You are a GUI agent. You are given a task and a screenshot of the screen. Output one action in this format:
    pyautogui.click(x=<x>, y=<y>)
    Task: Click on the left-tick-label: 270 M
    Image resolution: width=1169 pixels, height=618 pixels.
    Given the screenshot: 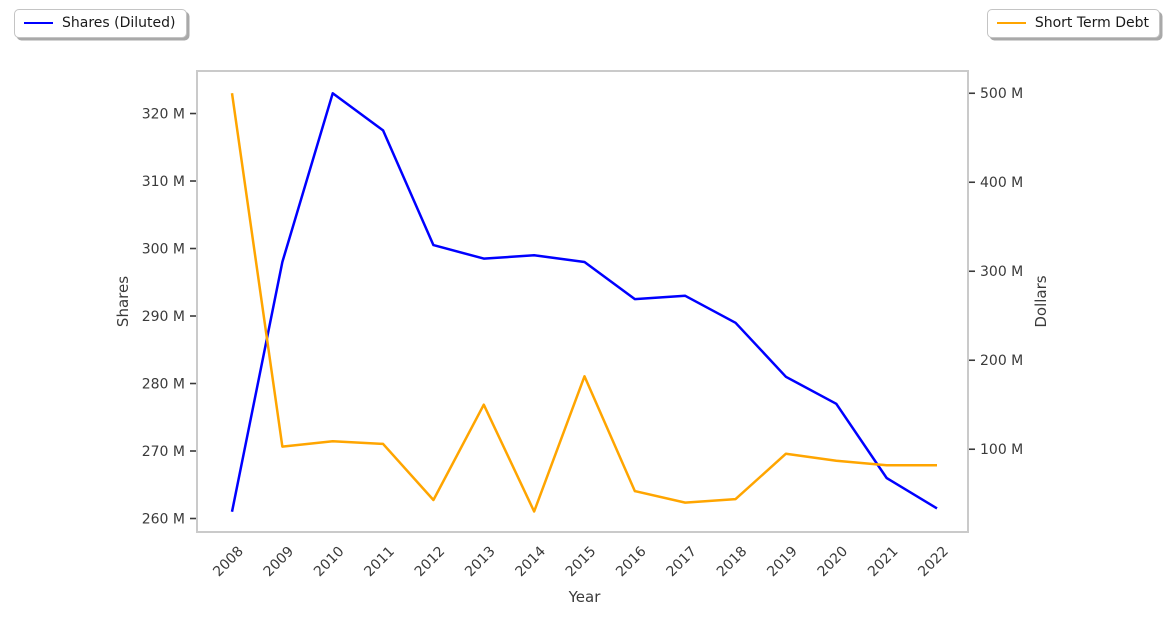 What is the action you would take?
    pyautogui.click(x=163, y=452)
    